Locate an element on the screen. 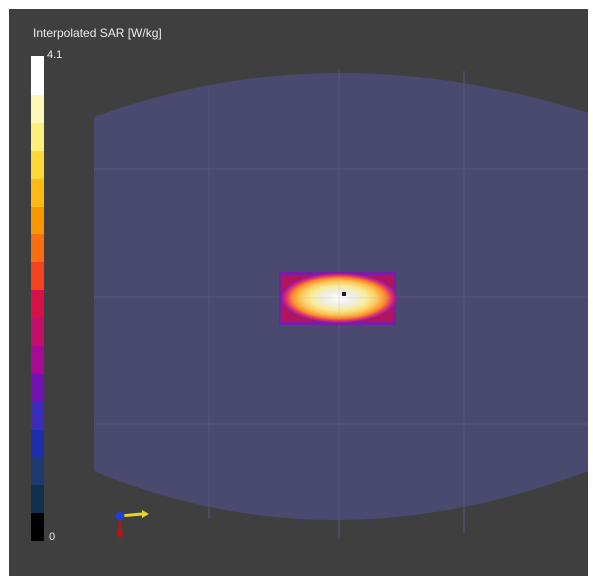  legend-min-label: 0 is located at coordinates (52, 537).